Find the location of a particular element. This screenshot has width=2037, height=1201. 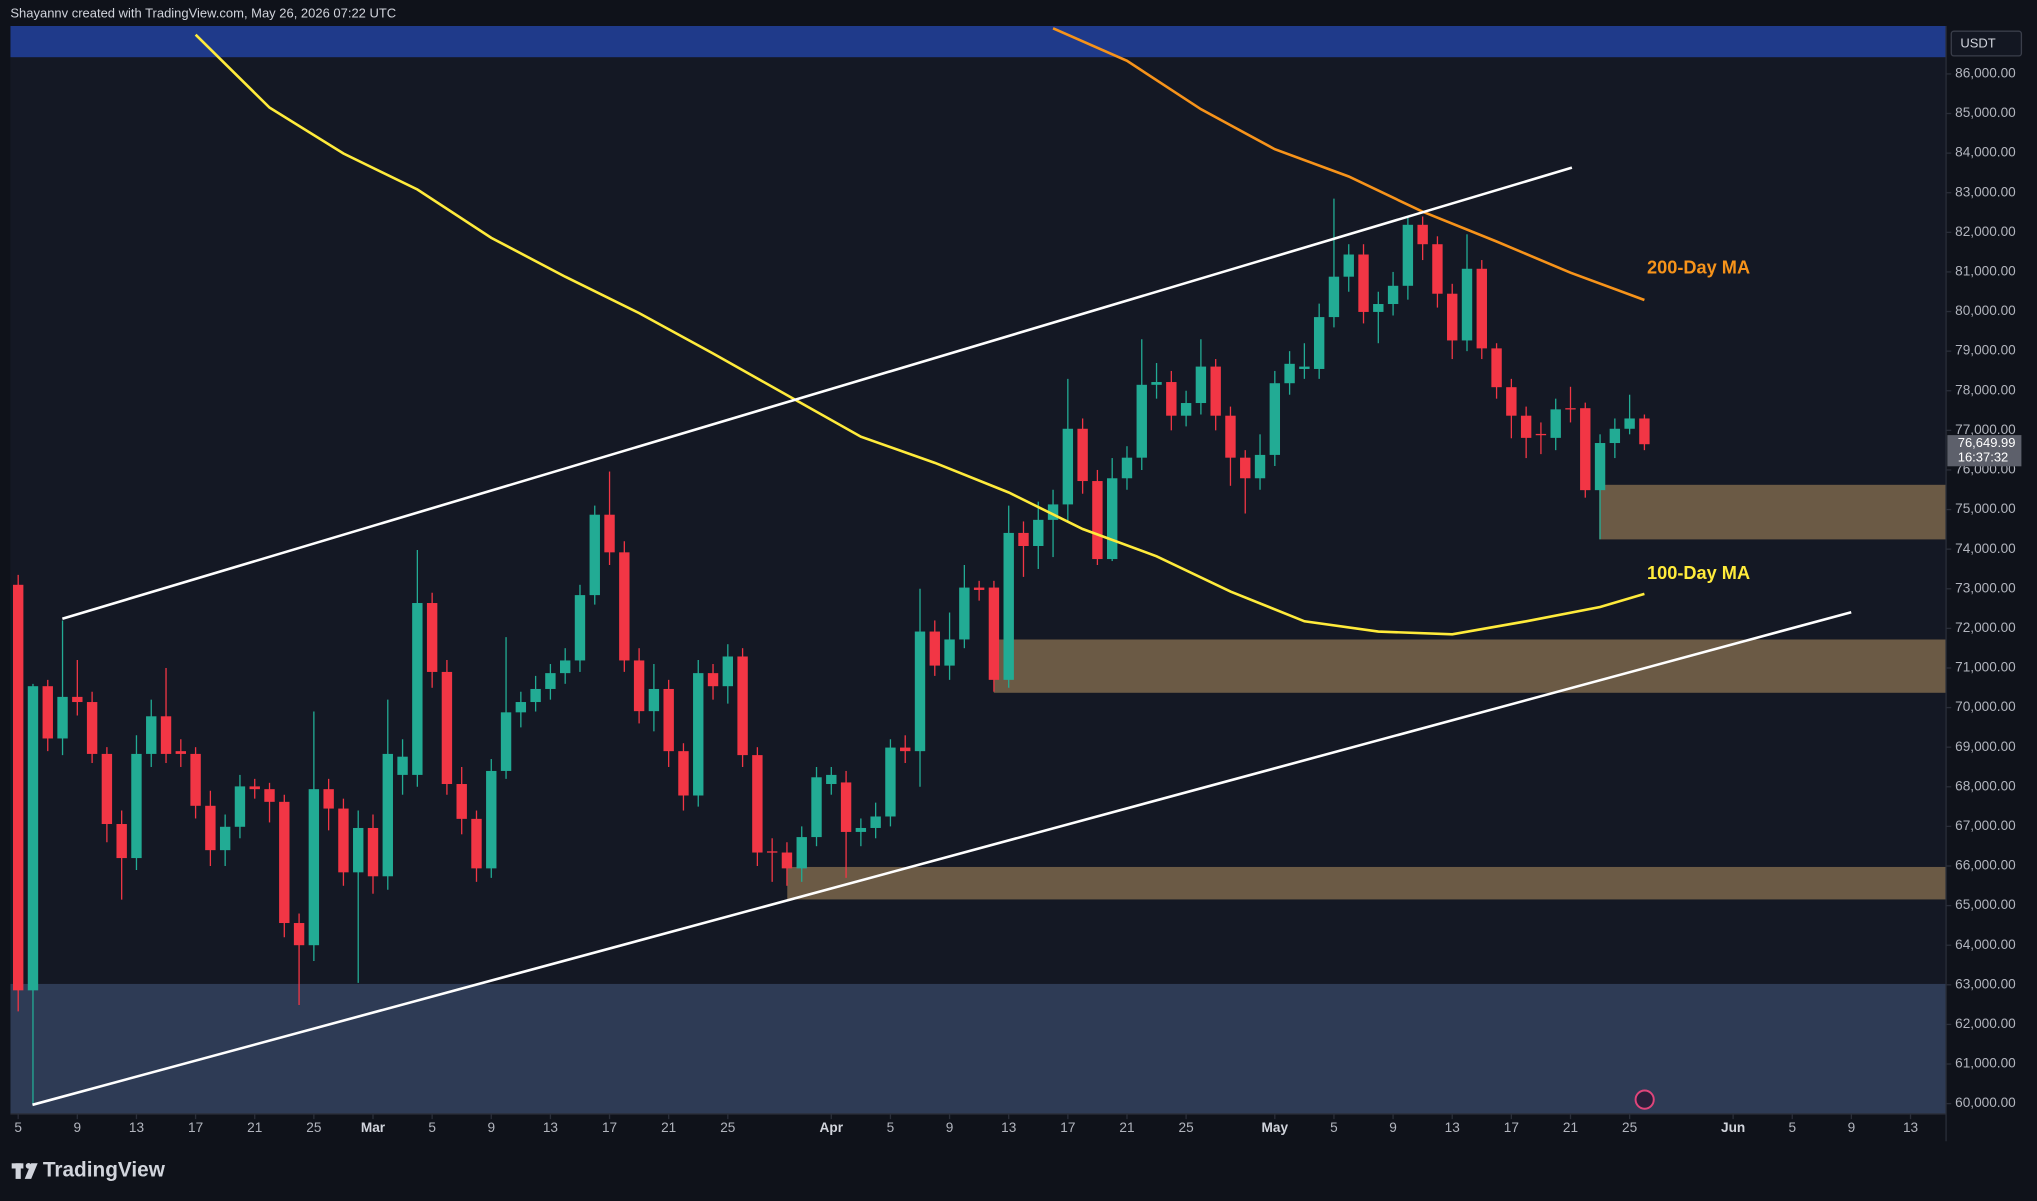

y-tick-label: 69,000.00 is located at coordinates (1985, 746).